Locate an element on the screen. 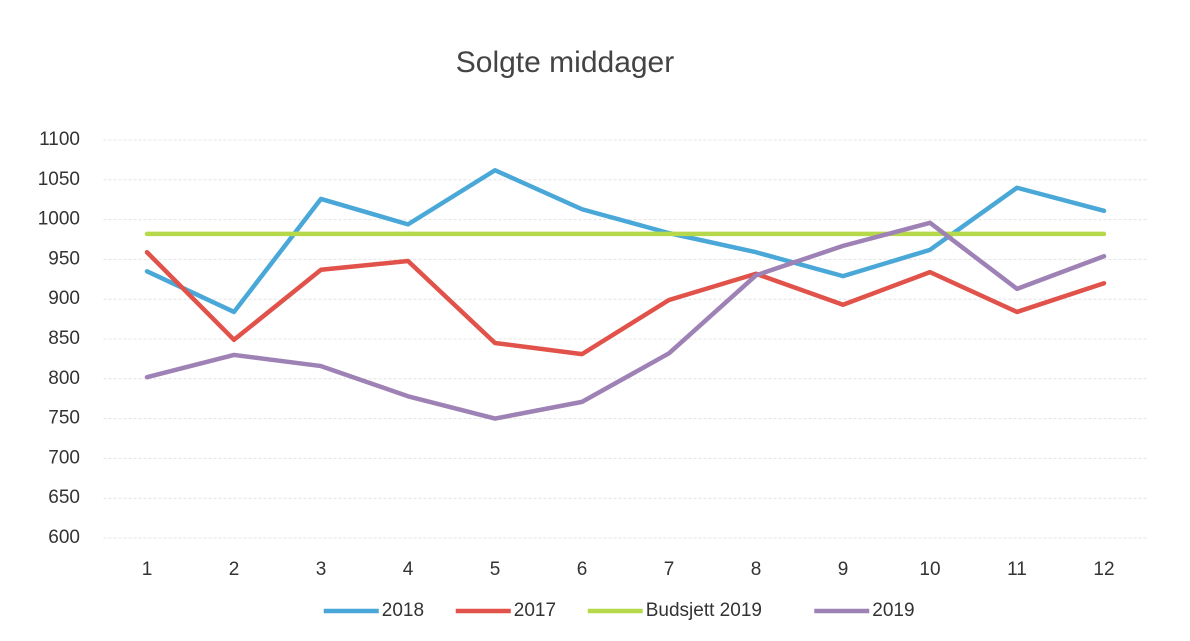 This screenshot has width=1190, height=641. x-tick-label: 4 is located at coordinates (408, 569).